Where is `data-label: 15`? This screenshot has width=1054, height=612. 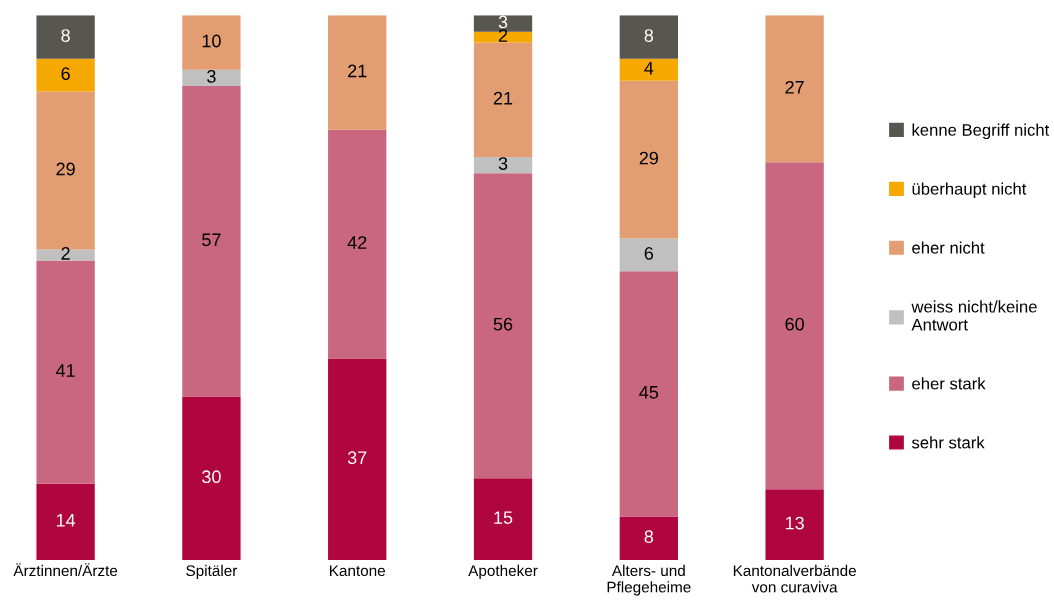 data-label: 15 is located at coordinates (503, 517).